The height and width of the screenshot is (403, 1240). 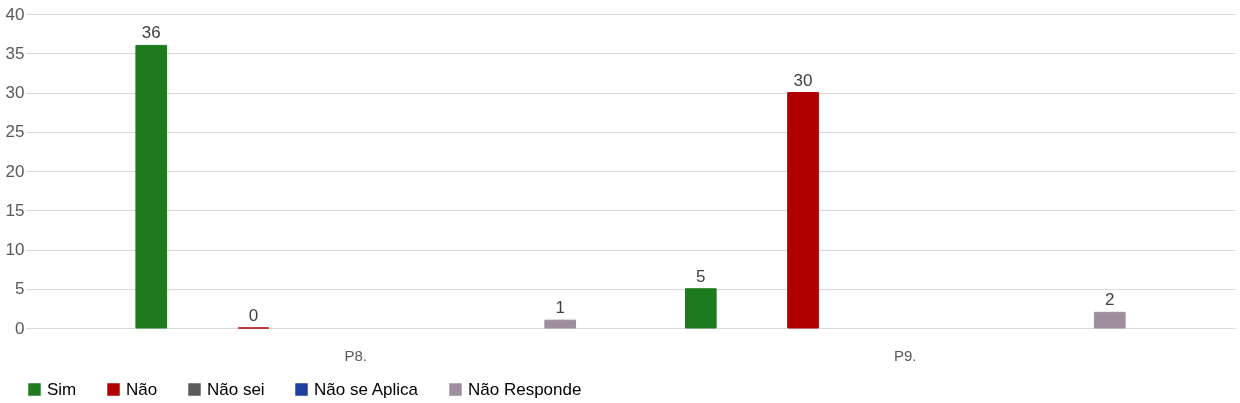 What do you see at coordinates (15, 53) in the screenshot?
I see `y-tick-label: 35` at bounding box center [15, 53].